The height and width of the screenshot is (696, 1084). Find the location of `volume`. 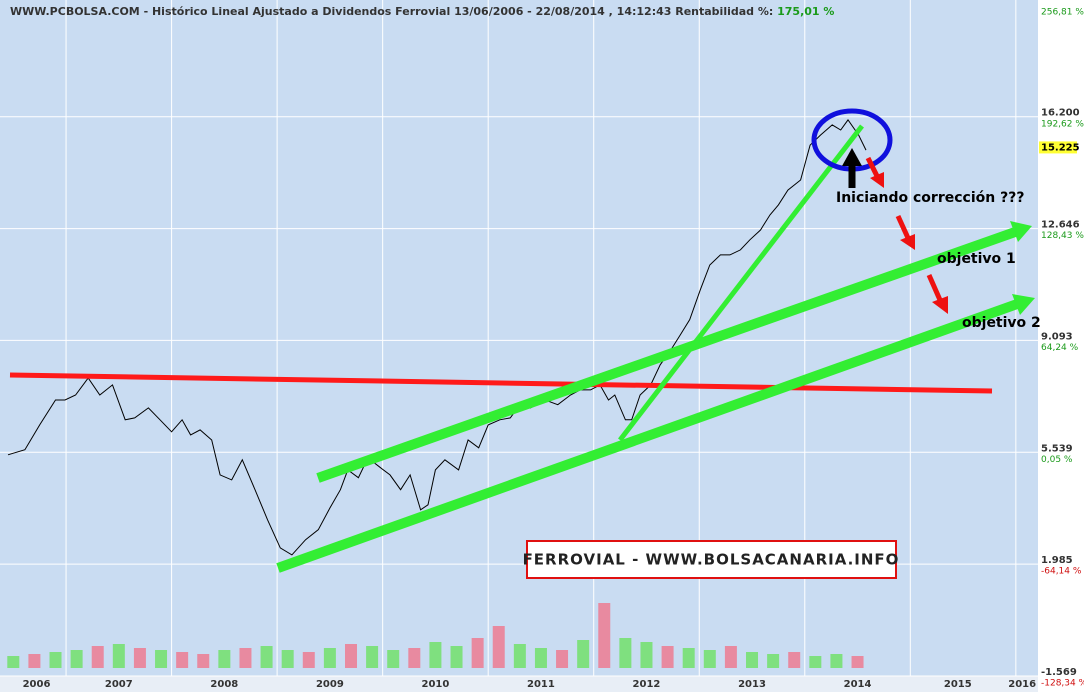

volume is located at coordinates (435, 635).